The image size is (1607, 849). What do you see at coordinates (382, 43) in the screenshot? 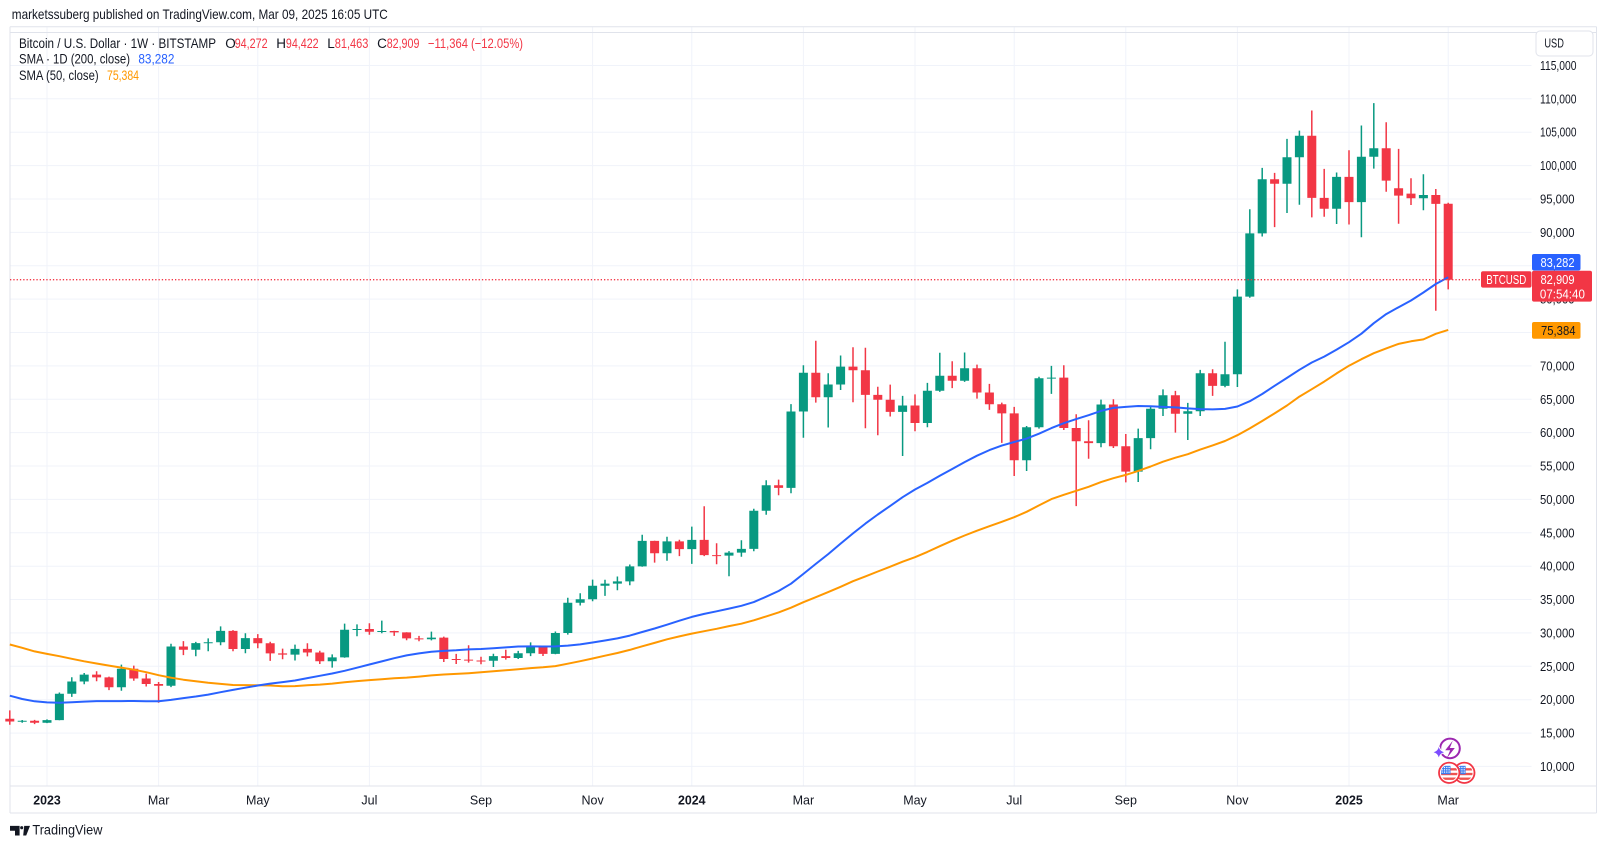
I see `svg-text: C` at bounding box center [382, 43].